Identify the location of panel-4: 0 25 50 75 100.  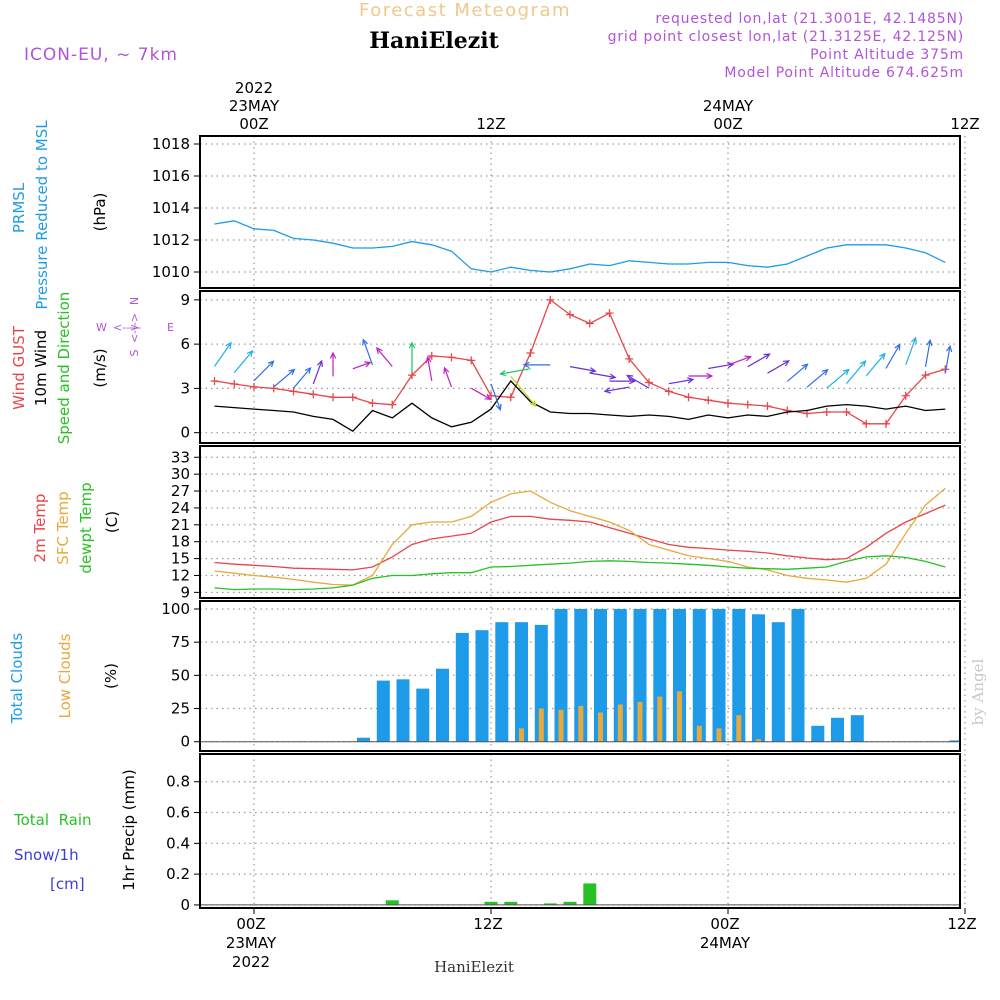
(563, 676).